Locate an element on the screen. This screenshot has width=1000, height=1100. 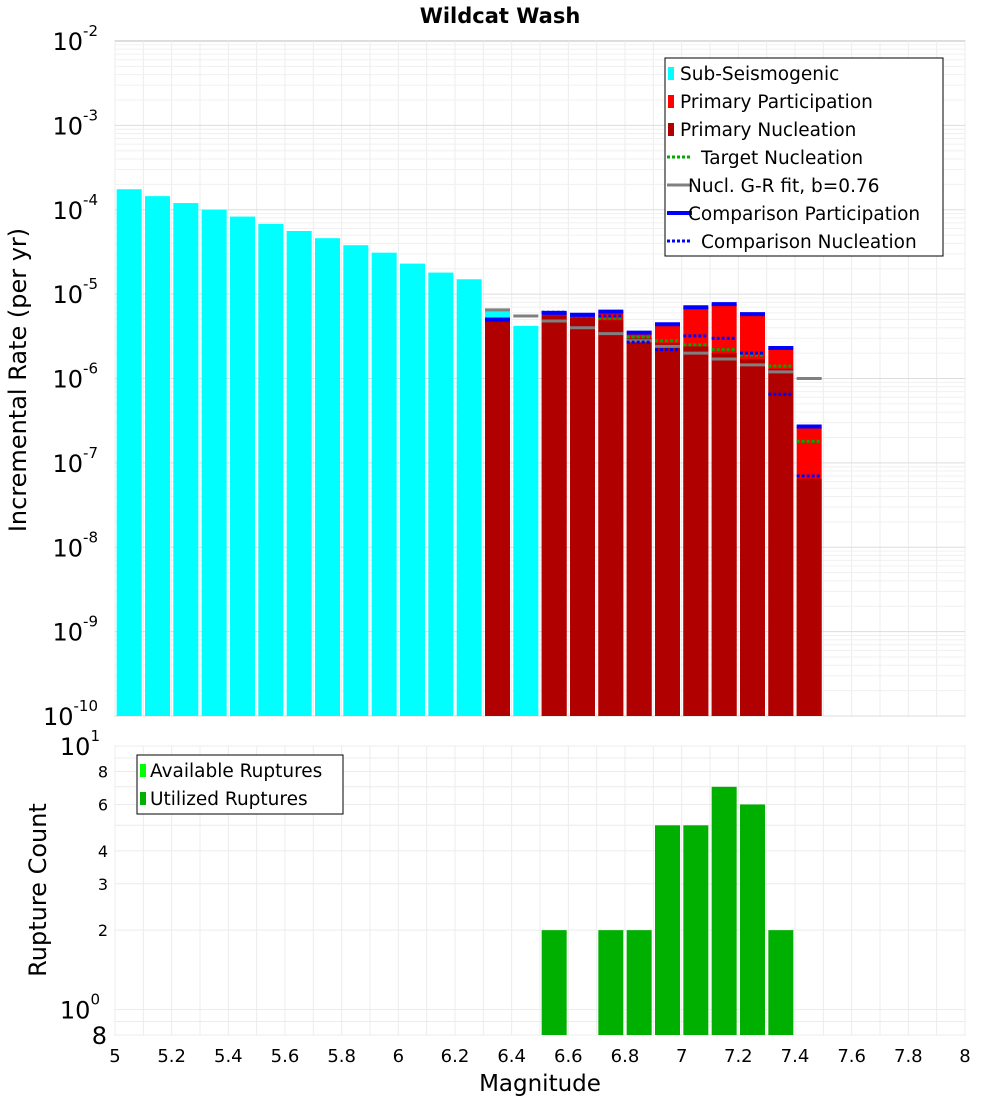
legend-label-sub-seismogenic: Sub-Seismogenic is located at coordinates (759, 74).